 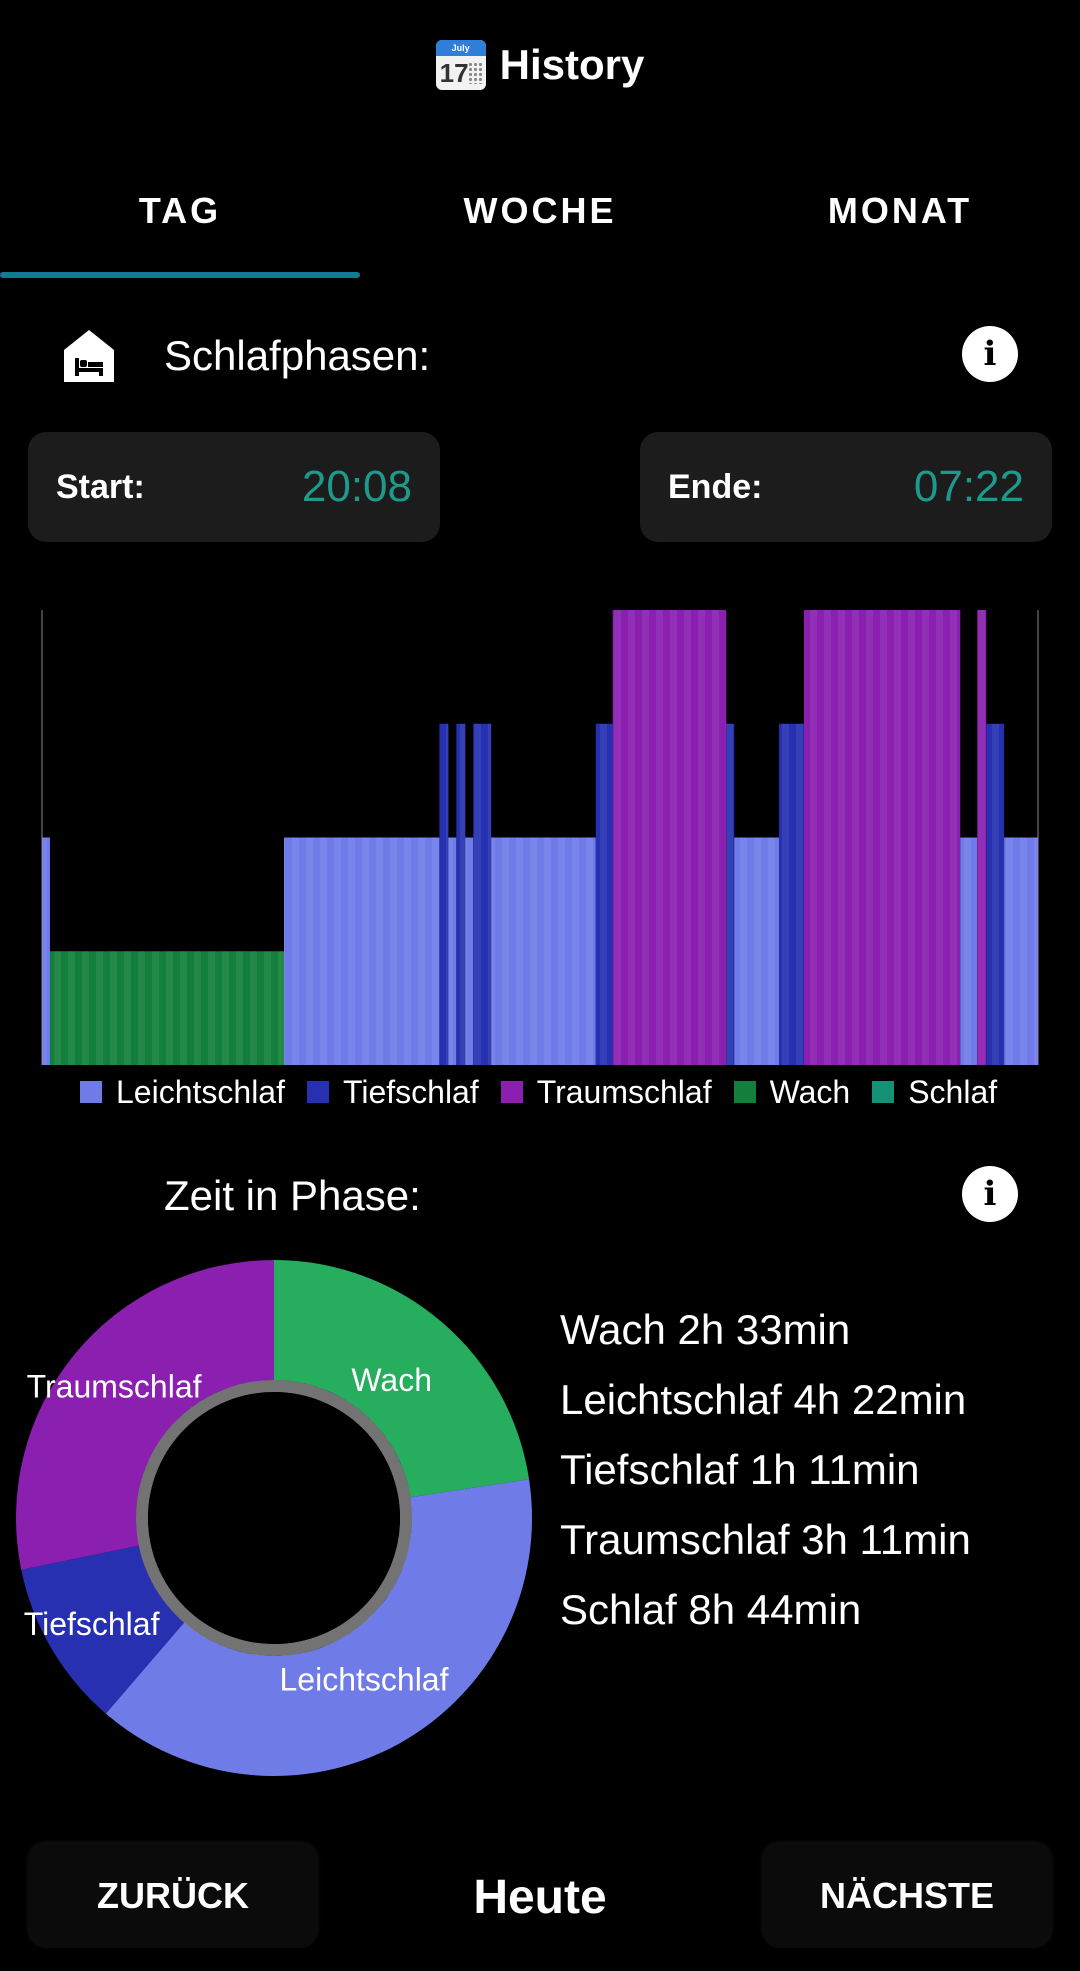 I want to click on donut-slice-tiefschlaf, so click(x=103, y=1629).